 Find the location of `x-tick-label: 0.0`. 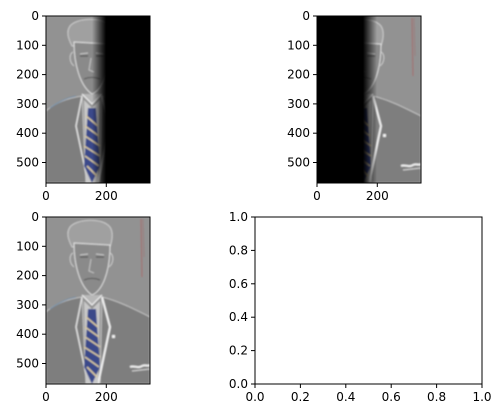

x-tick-label: 0.0 is located at coordinates (254, 397).